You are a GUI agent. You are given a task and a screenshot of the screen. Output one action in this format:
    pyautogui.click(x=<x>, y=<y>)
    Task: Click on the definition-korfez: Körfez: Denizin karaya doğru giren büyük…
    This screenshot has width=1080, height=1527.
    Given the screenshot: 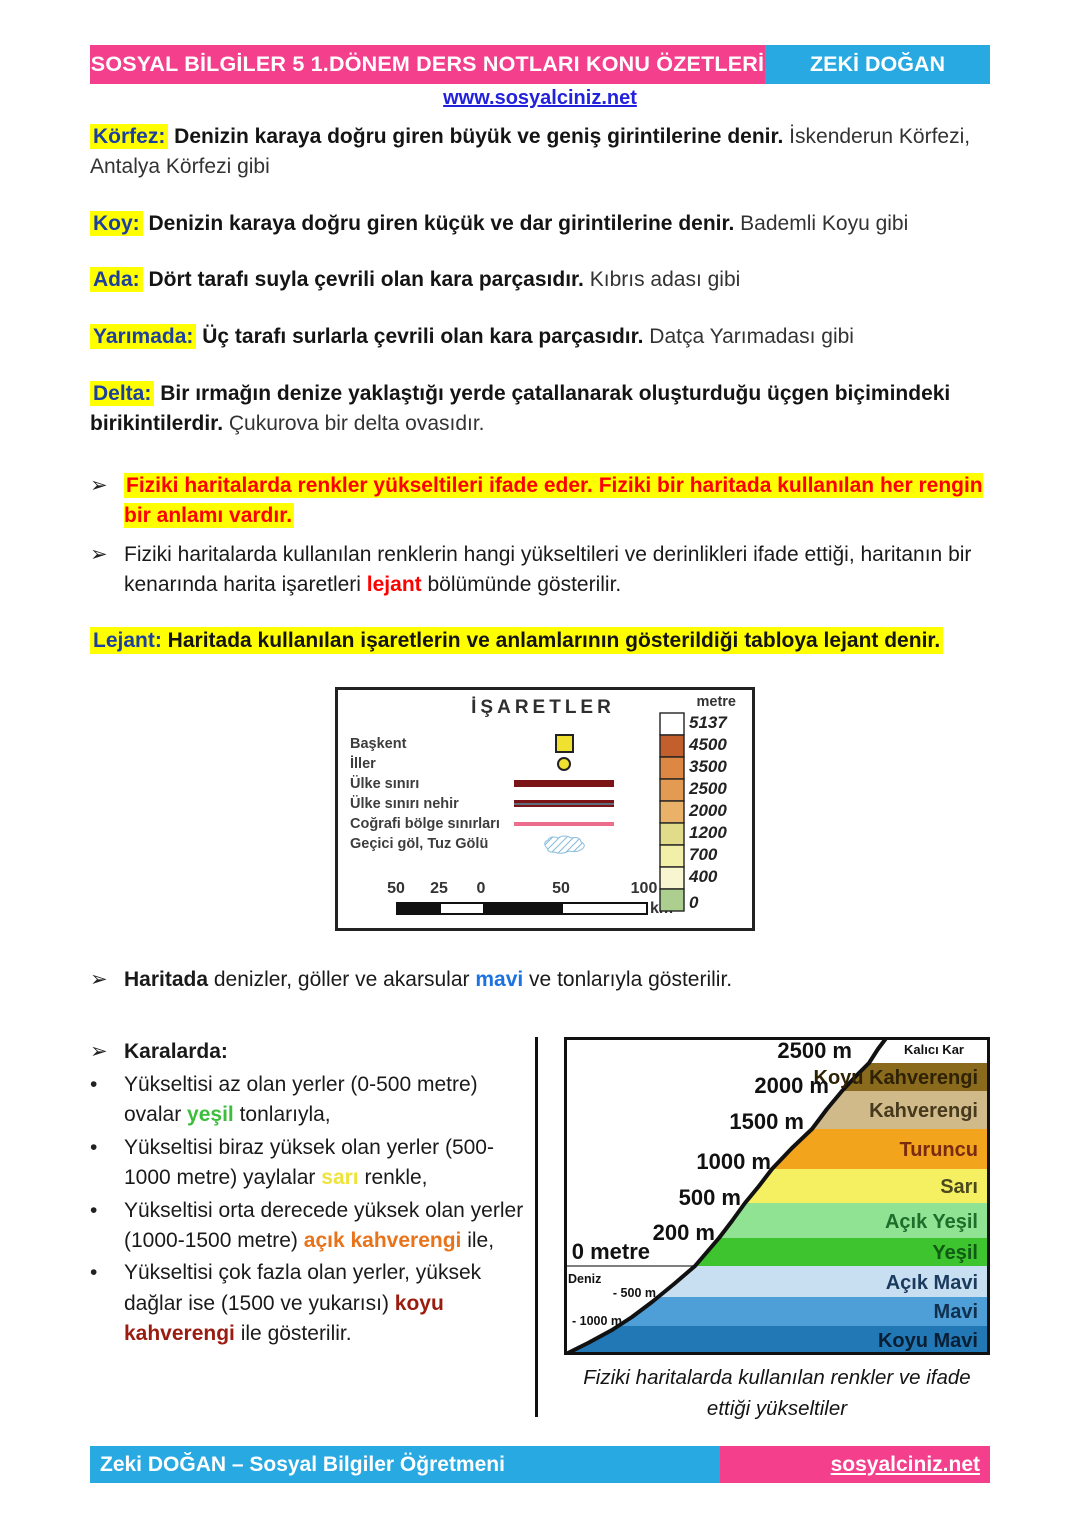 What is the action you would take?
    pyautogui.click(x=540, y=152)
    